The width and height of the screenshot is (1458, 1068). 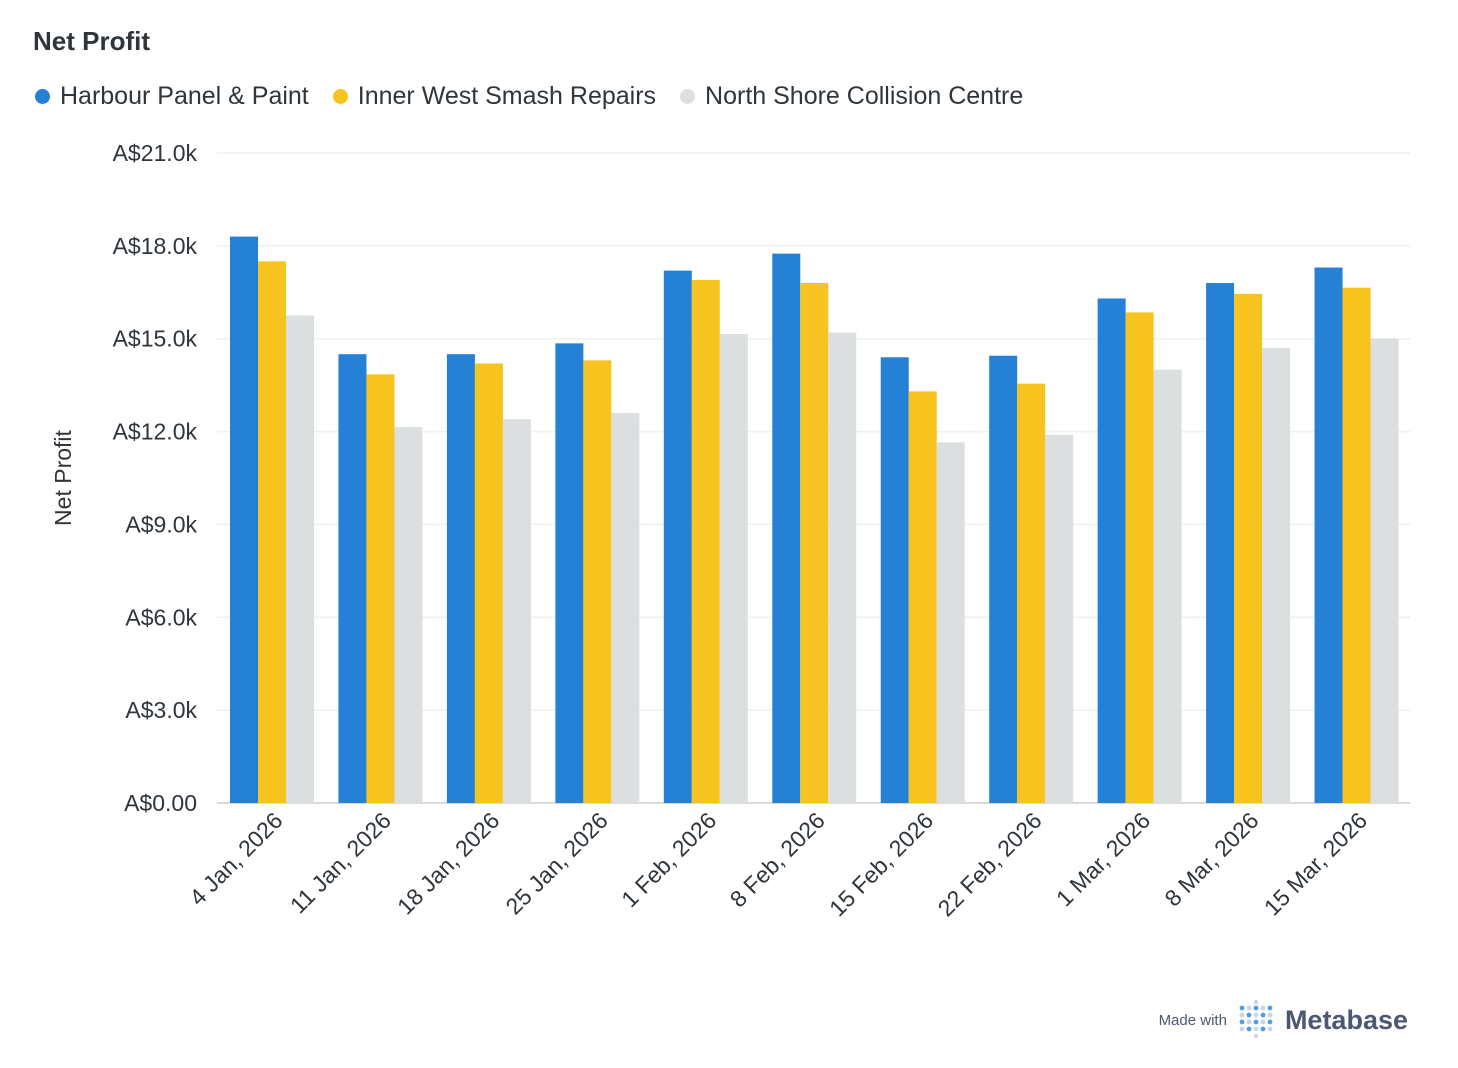 What do you see at coordinates (155, 432) in the screenshot?
I see `y-tick-label: A$12.0k` at bounding box center [155, 432].